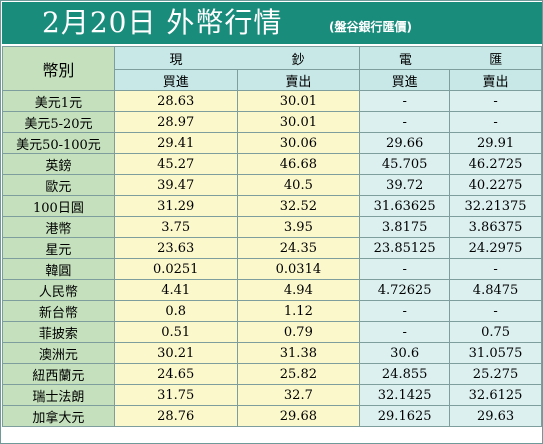 This screenshot has width=543, height=444. I want to click on cash-header-char-1: 現, so click(176, 60).